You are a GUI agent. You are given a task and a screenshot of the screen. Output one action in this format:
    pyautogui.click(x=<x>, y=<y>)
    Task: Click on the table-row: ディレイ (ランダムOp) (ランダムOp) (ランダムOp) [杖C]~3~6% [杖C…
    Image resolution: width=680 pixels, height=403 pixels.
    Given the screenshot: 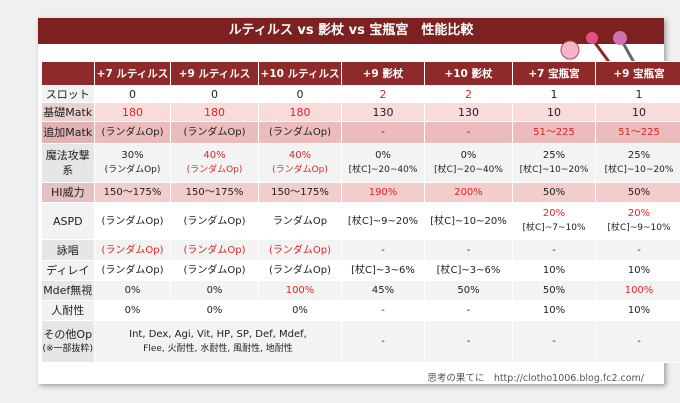 What is the action you would take?
    pyautogui.click(x=360, y=270)
    